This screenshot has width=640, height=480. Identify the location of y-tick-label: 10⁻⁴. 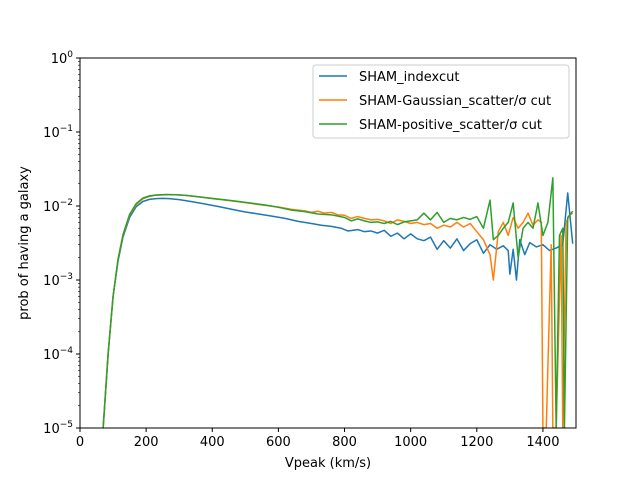
(58, 354).